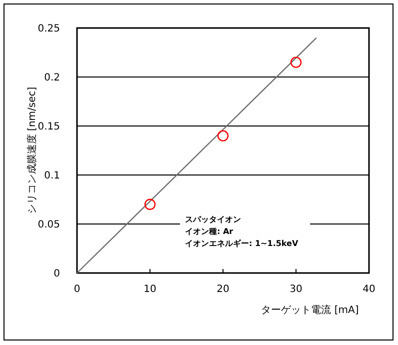  Describe the element at coordinates (57, 274) in the screenshot. I see `y-tick-label: 0` at that location.